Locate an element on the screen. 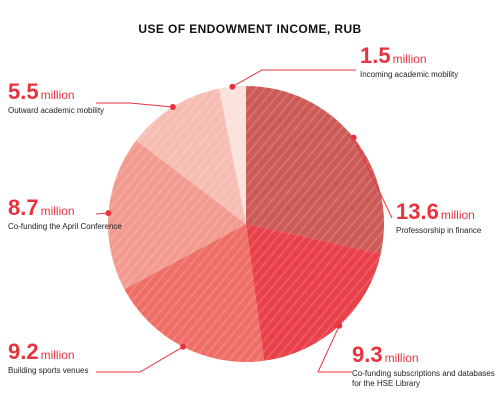  slice-description: Professorship in finance is located at coordinates (439, 231).